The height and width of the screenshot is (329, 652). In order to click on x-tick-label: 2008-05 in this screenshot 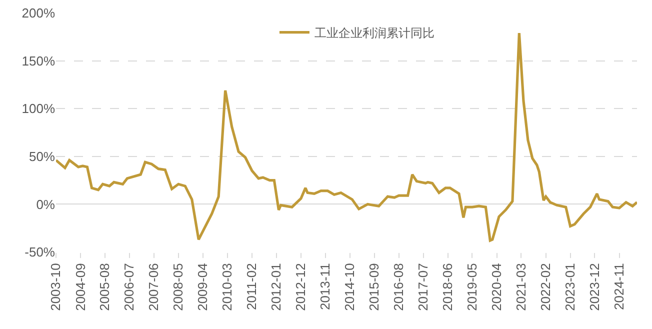, I will do `click(178, 287)`.